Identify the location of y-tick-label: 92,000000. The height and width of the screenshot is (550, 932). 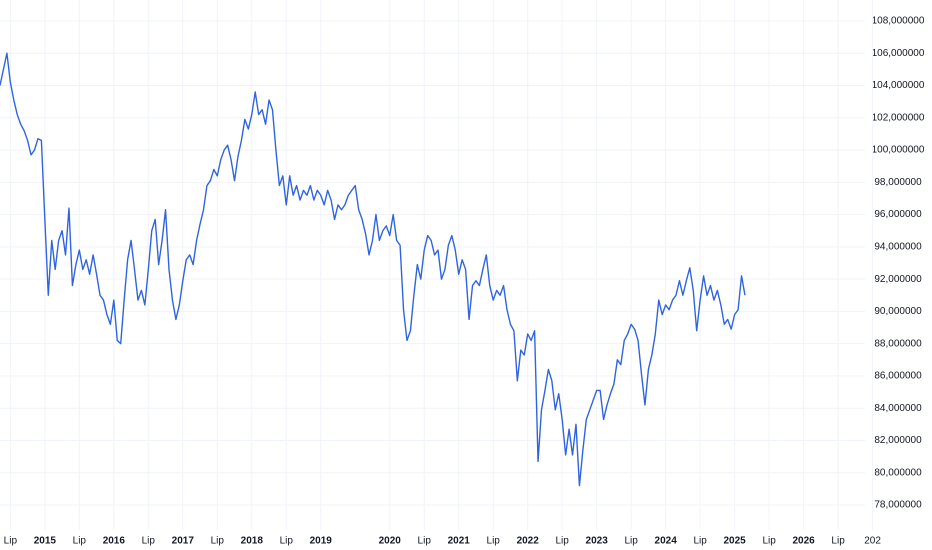
(898, 279).